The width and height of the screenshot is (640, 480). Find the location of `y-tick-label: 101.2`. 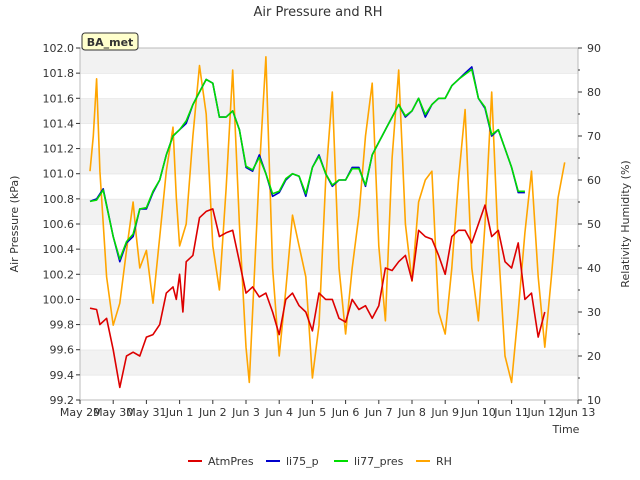

y-tick-label: 101.2 is located at coordinates (59, 149).